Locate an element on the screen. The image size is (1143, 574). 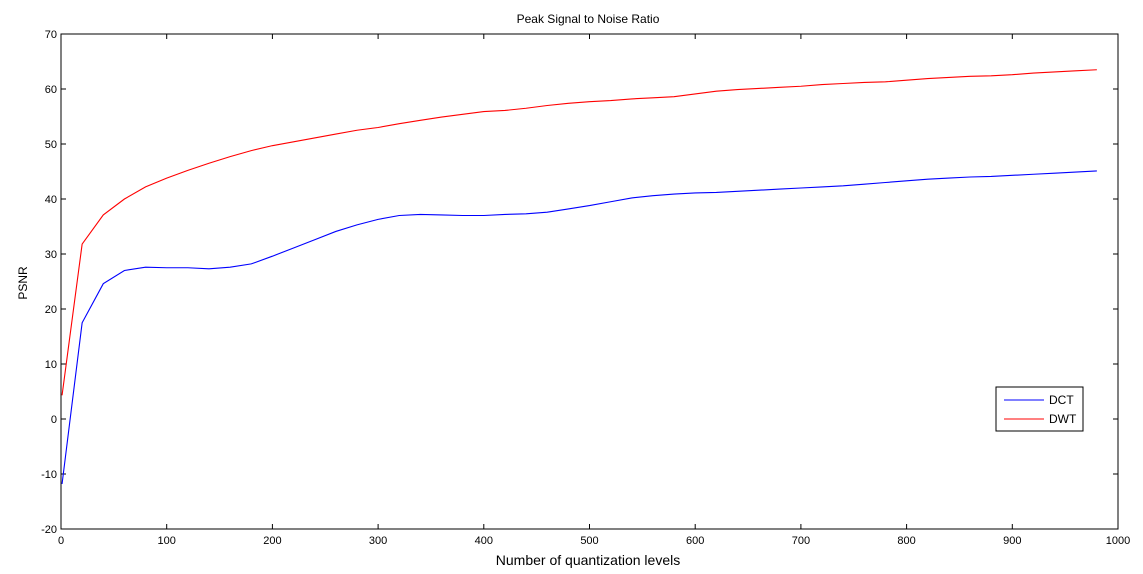
legend-label-dwt: DWT is located at coordinates (1063, 419).